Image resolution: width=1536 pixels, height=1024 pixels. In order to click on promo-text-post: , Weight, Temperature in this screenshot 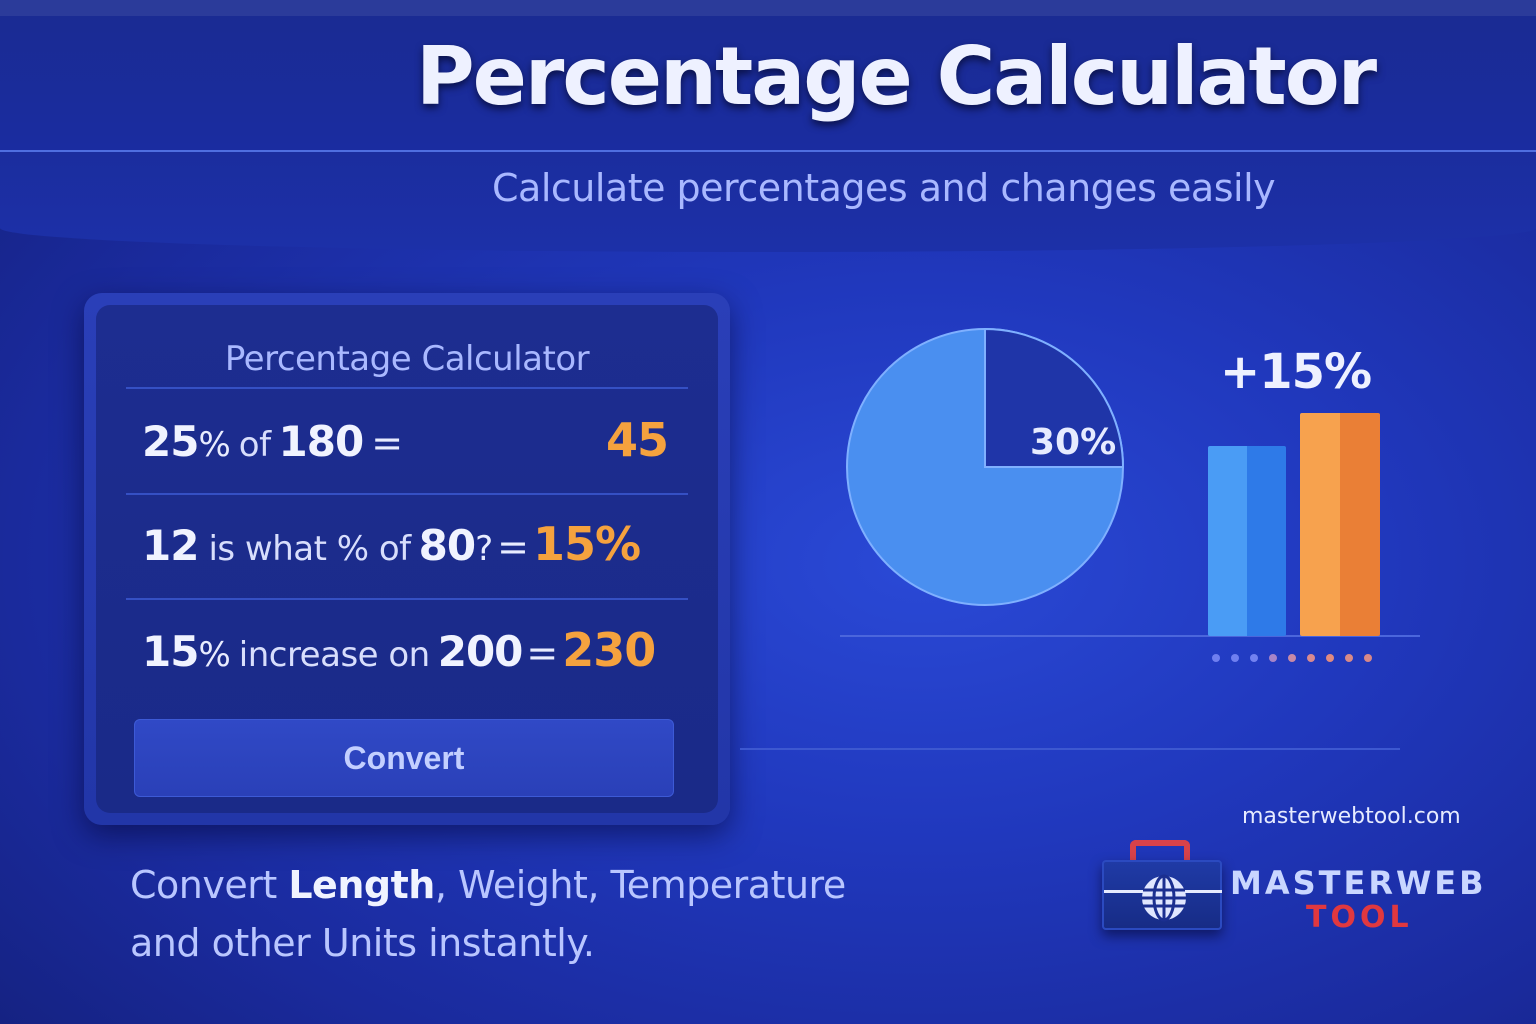, I will do `click(640, 885)`.